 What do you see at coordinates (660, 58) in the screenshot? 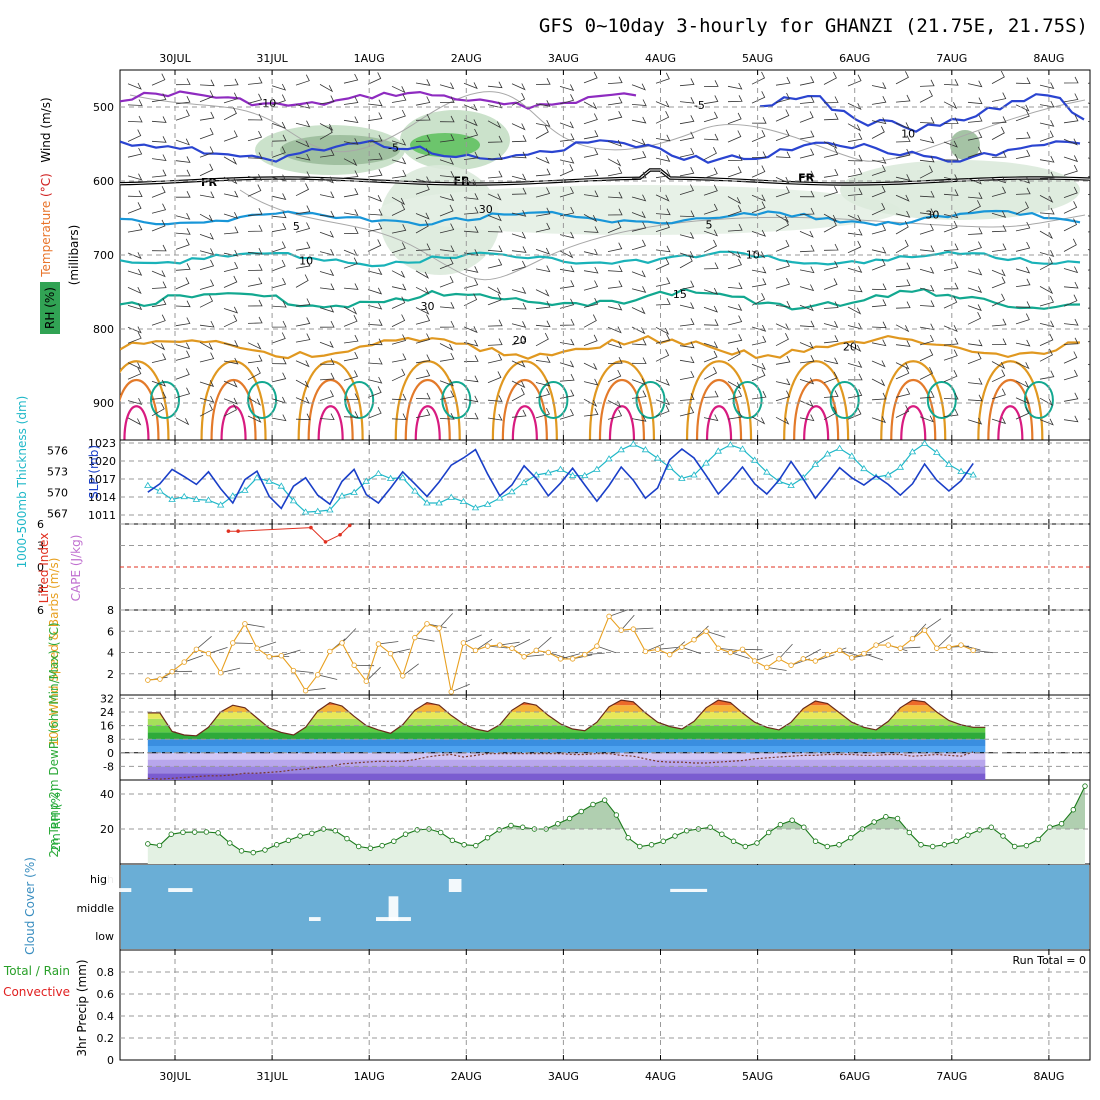
I see `top-date-label: 4AUG` at bounding box center [660, 58].